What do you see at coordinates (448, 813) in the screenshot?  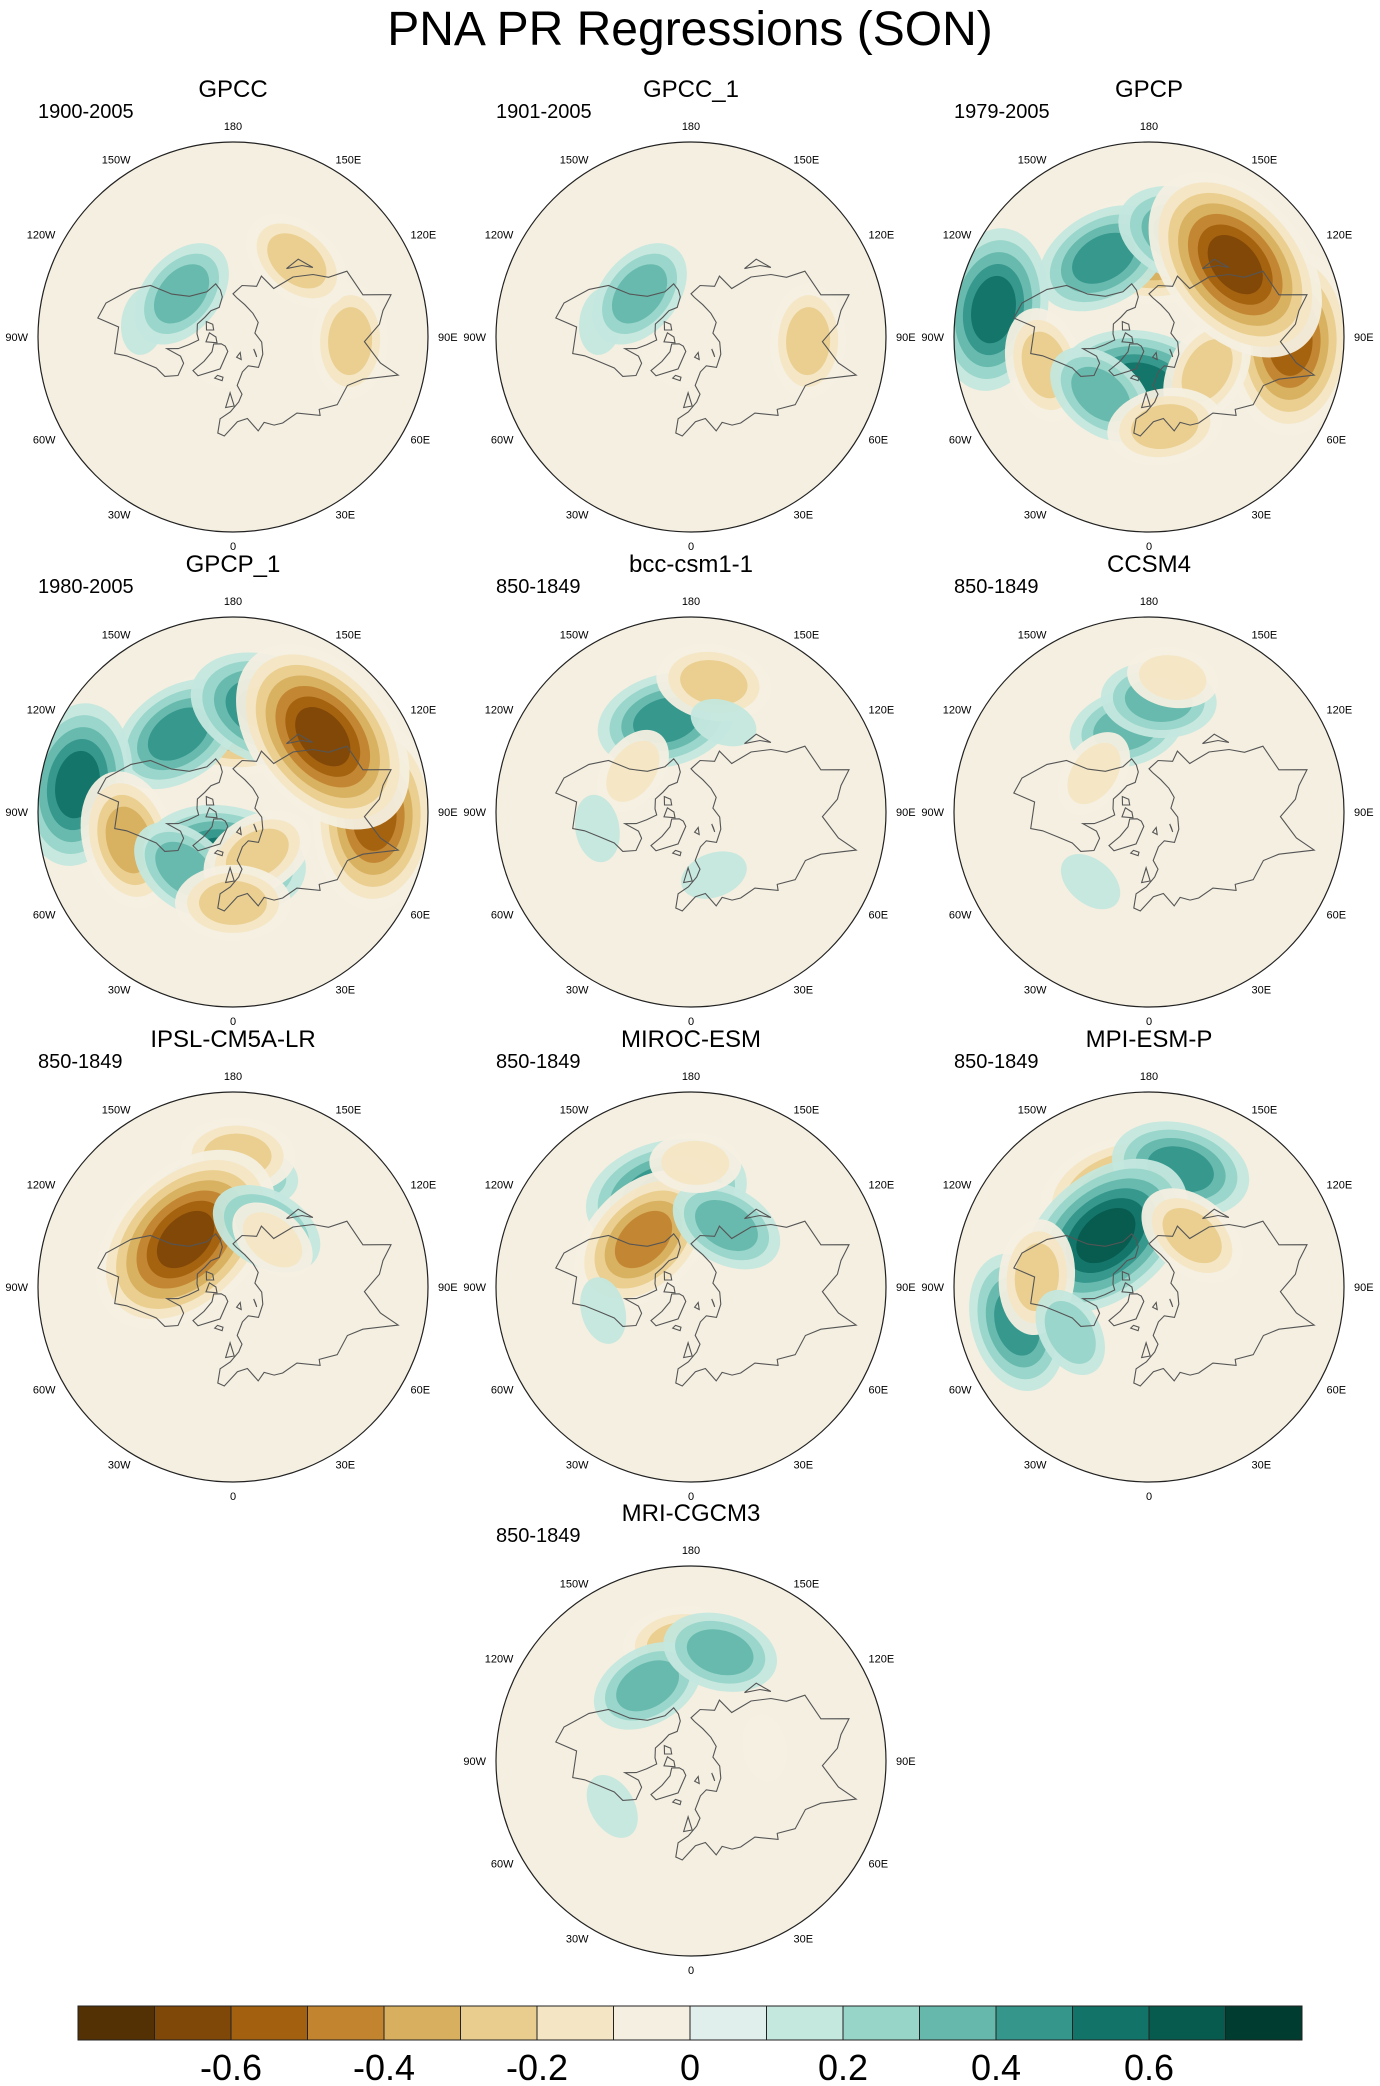 I see `longitude-label: 90E` at bounding box center [448, 813].